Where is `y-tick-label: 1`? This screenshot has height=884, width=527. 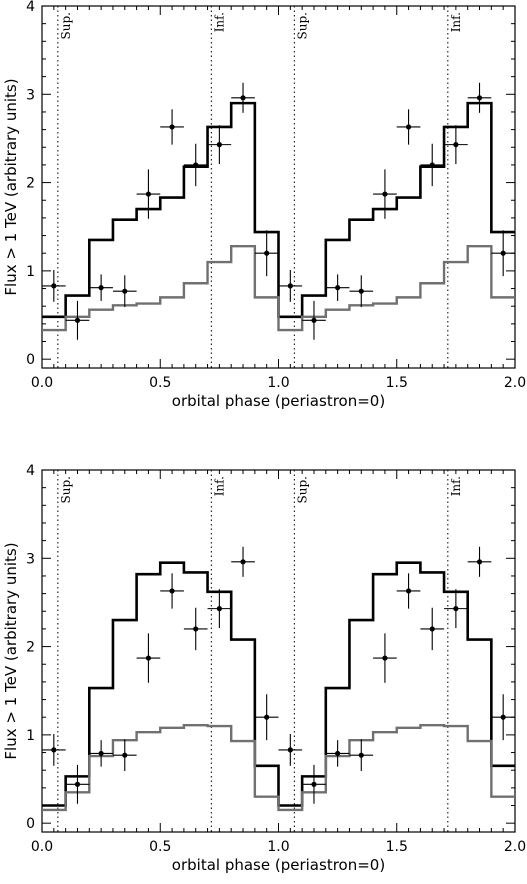
y-tick-label: 1 is located at coordinates (30, 736).